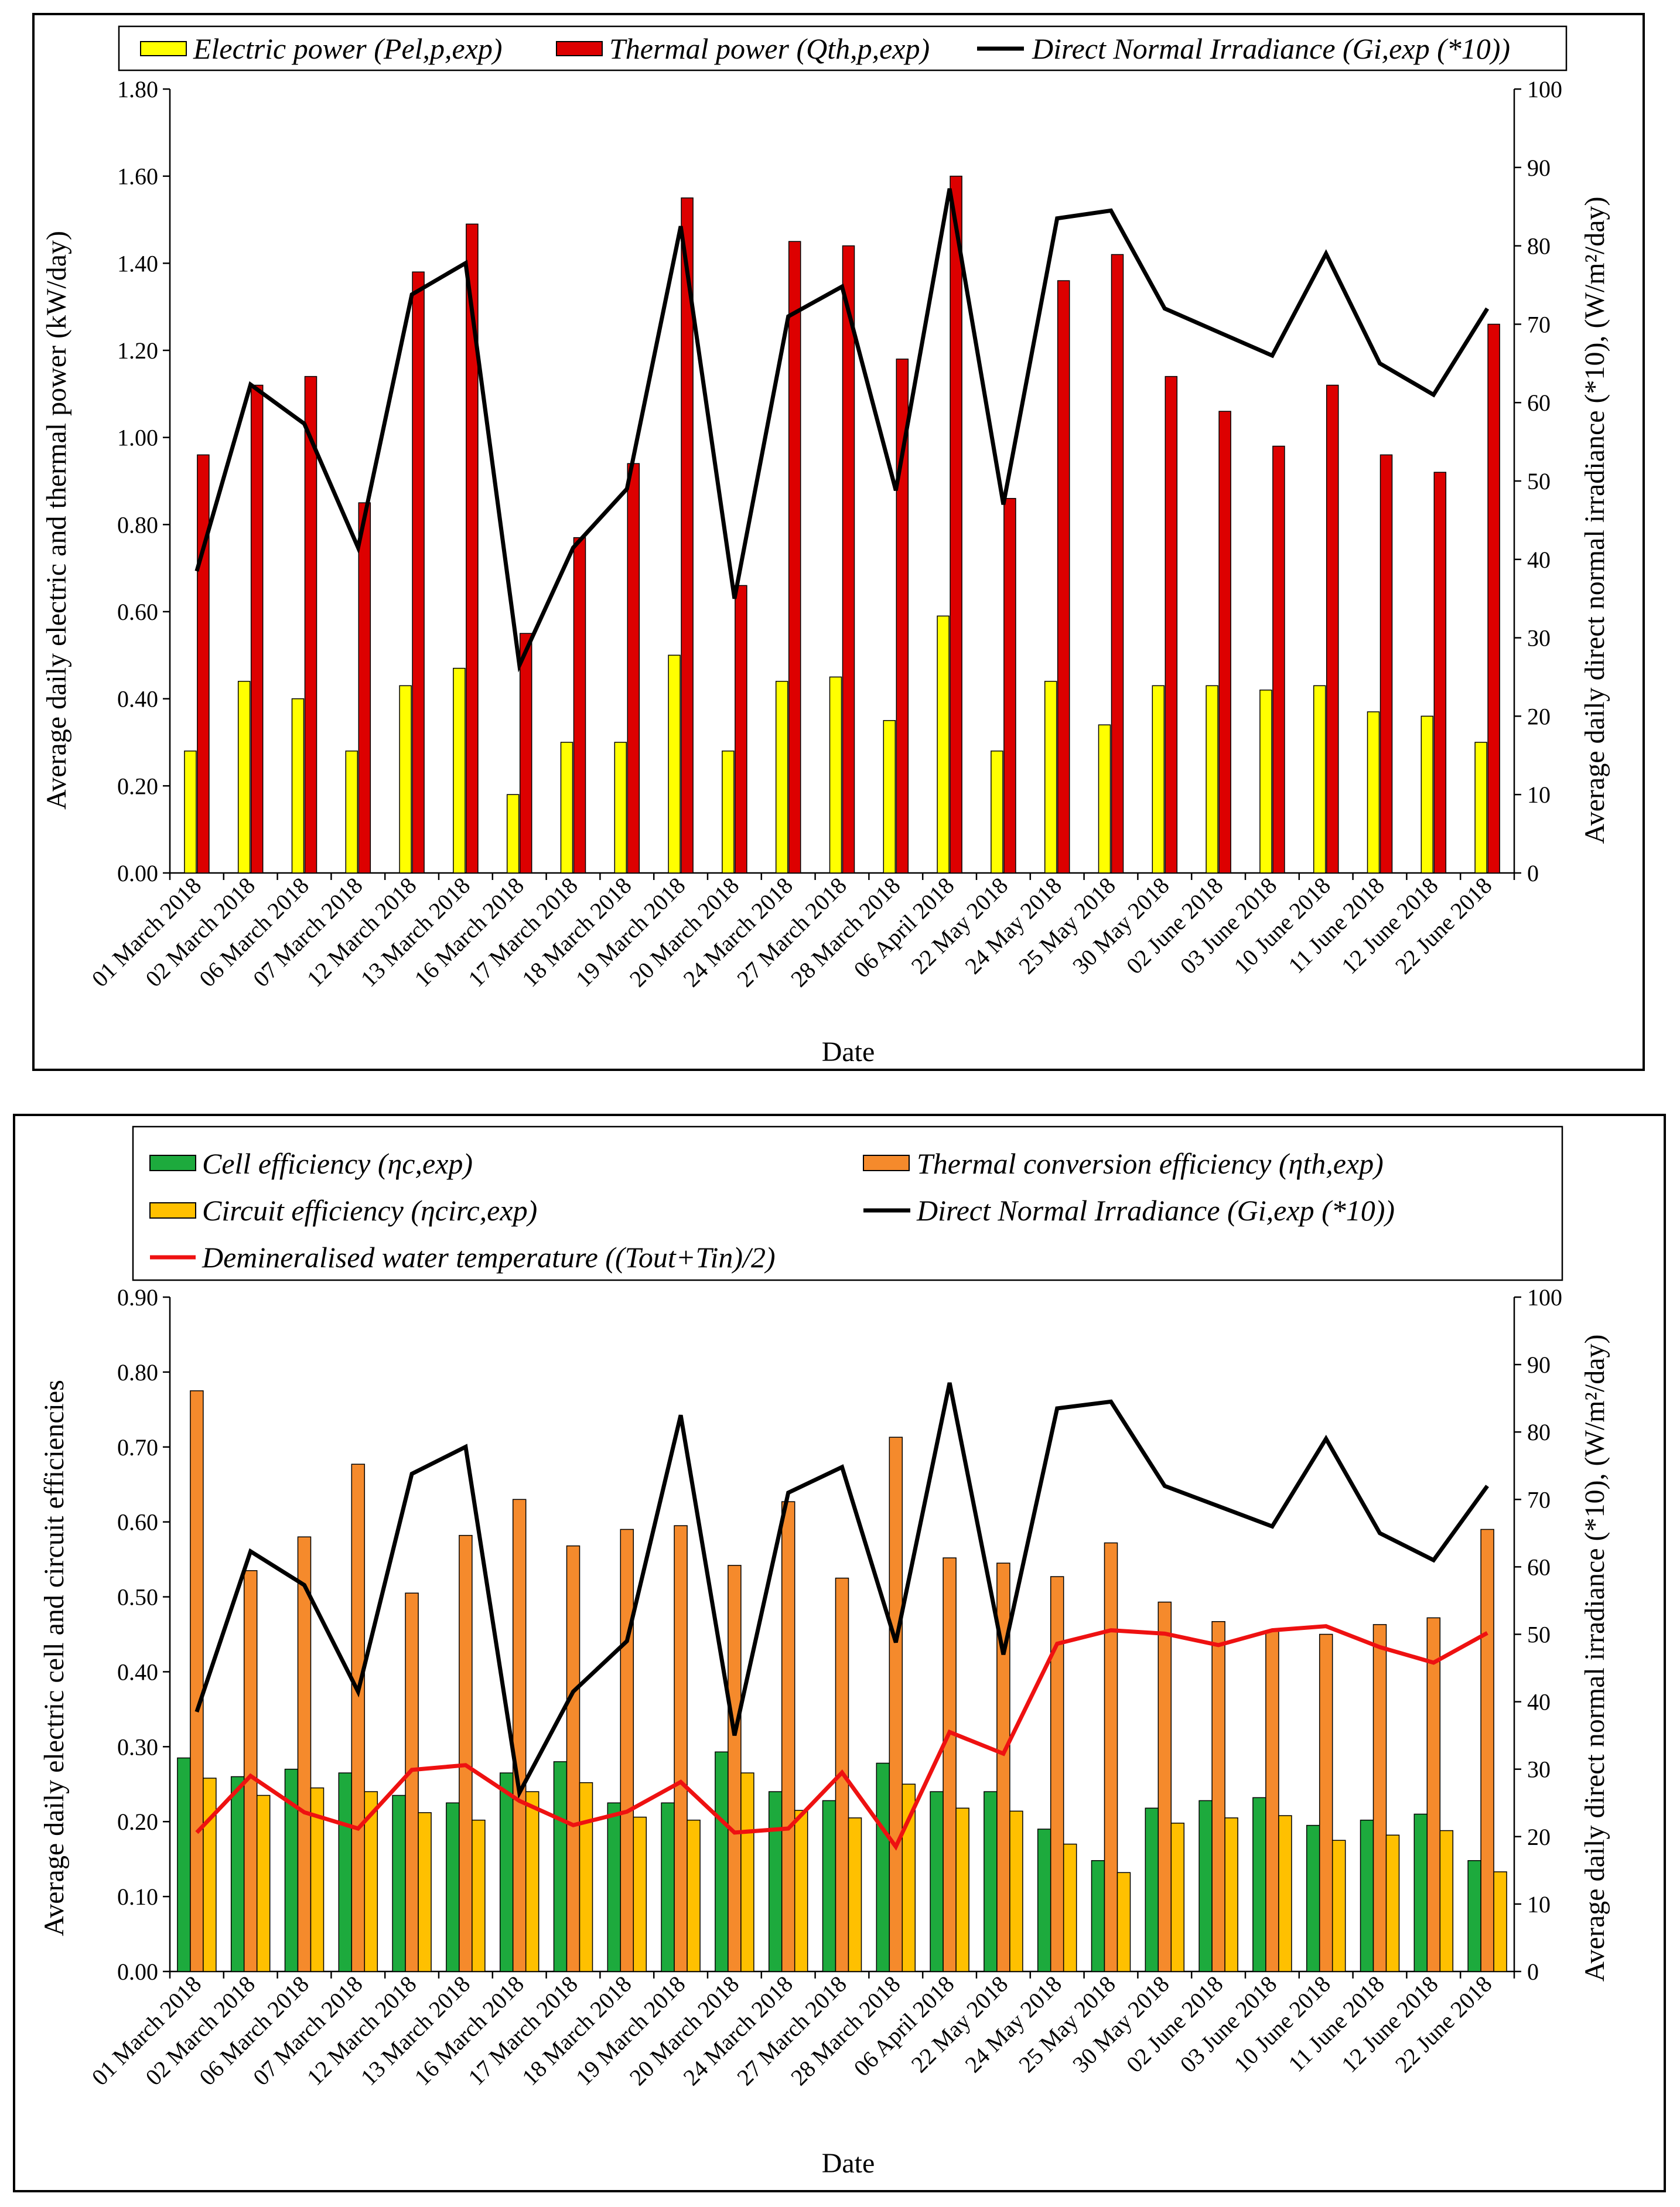 This screenshot has height=2207, width=1680. Describe the element at coordinates (137, 1597) in the screenshot. I see `y-tick-label: 0.50` at that location.